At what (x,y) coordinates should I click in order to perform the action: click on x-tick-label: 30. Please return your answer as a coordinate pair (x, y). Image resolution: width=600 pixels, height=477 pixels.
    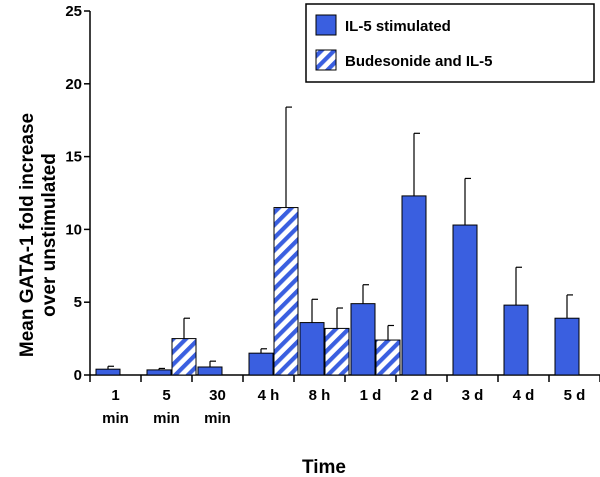
    Looking at the image, I should click on (217, 395).